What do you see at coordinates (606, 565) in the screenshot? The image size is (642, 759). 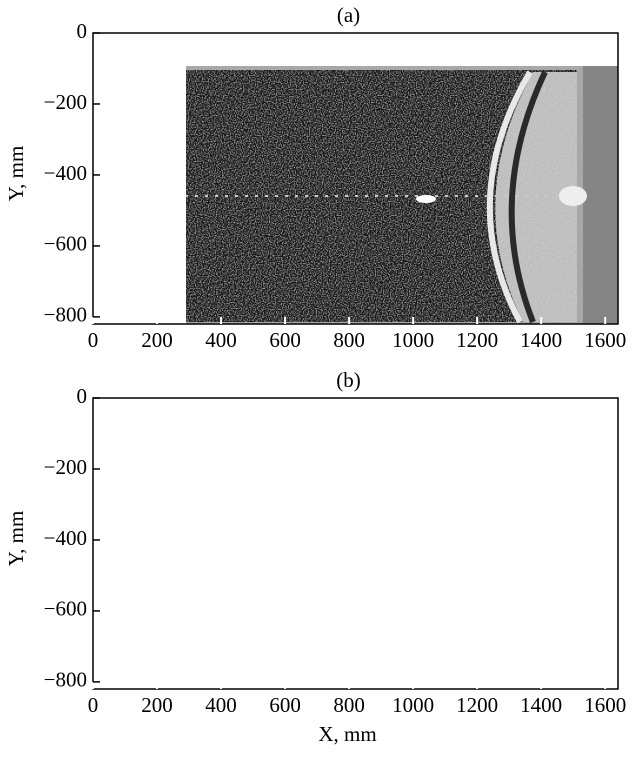 I see `bright-region` at bounding box center [606, 565].